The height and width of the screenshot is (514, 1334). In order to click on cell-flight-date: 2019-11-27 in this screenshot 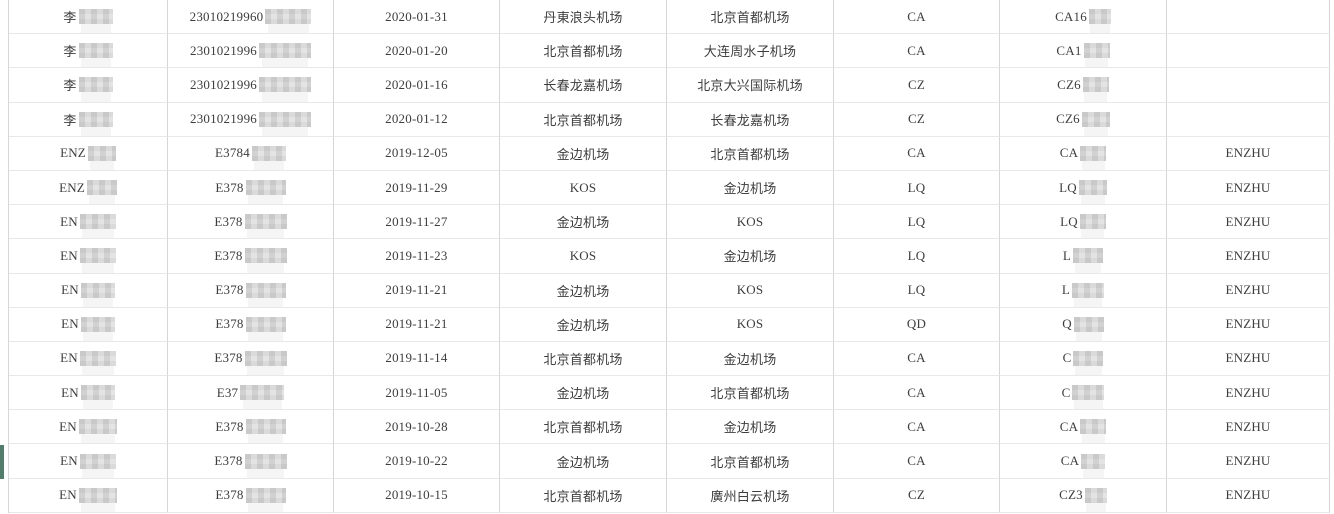, I will do `click(417, 222)`.